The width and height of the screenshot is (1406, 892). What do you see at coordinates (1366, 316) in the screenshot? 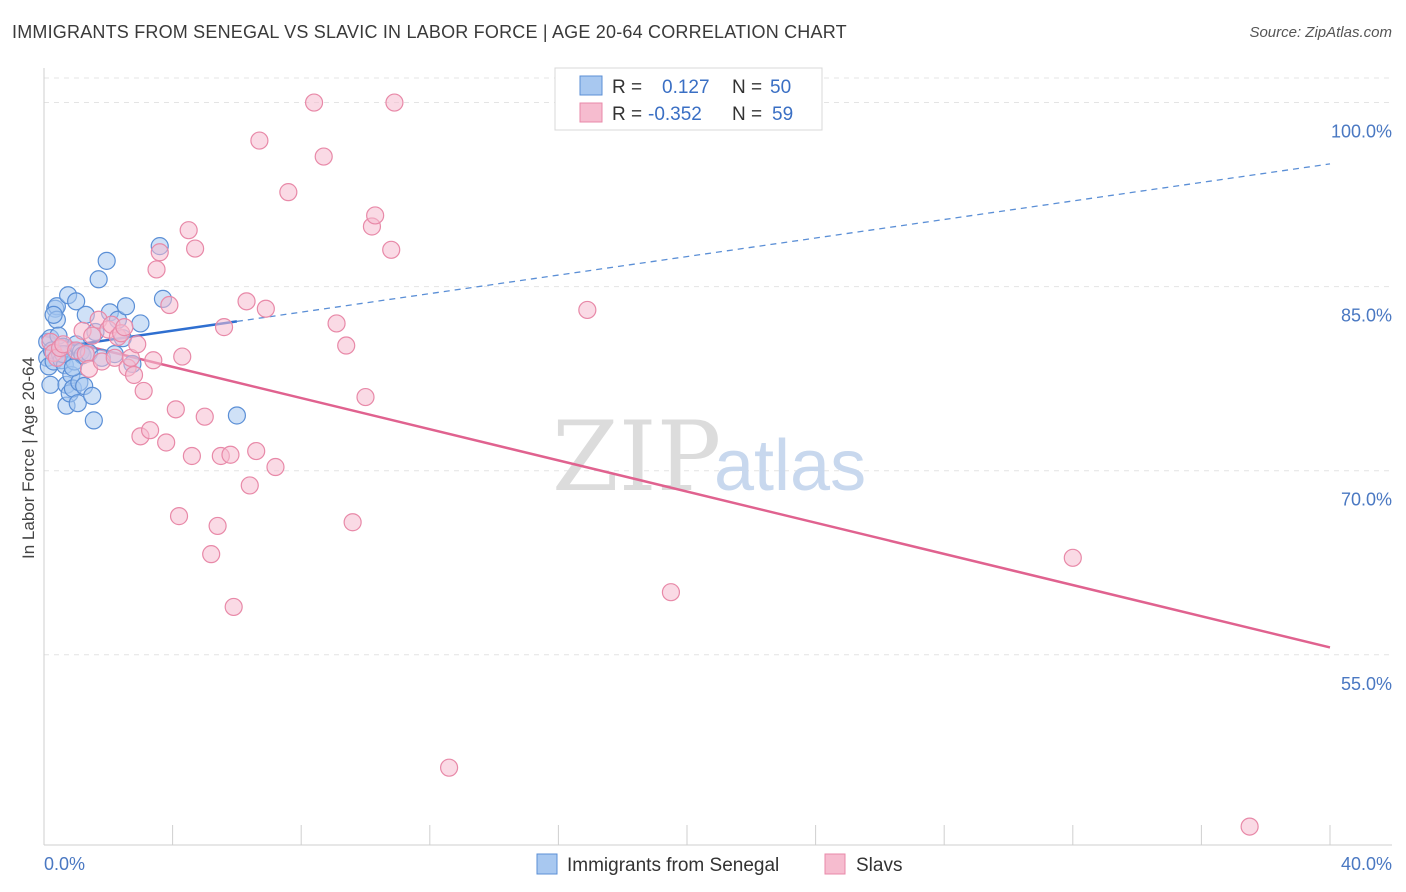
I see `y-tick-label: 85.0%` at bounding box center [1366, 316].